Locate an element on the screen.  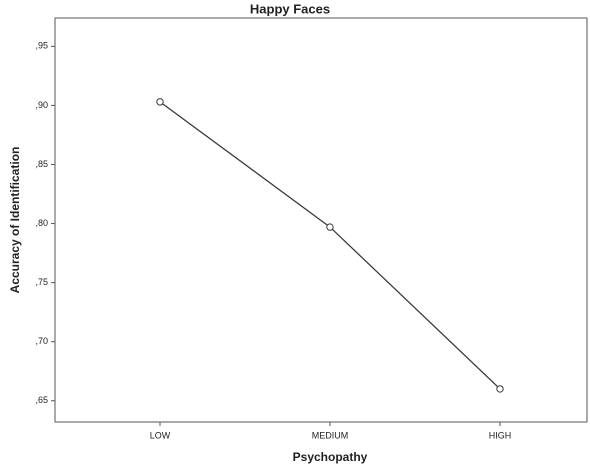
x-tick-label: HIGH is located at coordinates (500, 435).